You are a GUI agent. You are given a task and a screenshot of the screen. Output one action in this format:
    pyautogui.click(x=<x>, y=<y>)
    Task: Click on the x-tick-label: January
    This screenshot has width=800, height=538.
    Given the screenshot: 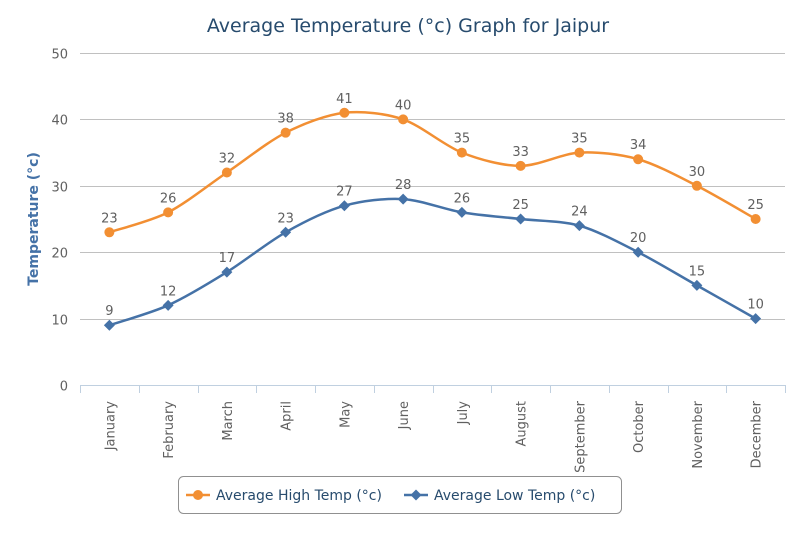 What is the action you would take?
    pyautogui.click(x=110, y=426)
    